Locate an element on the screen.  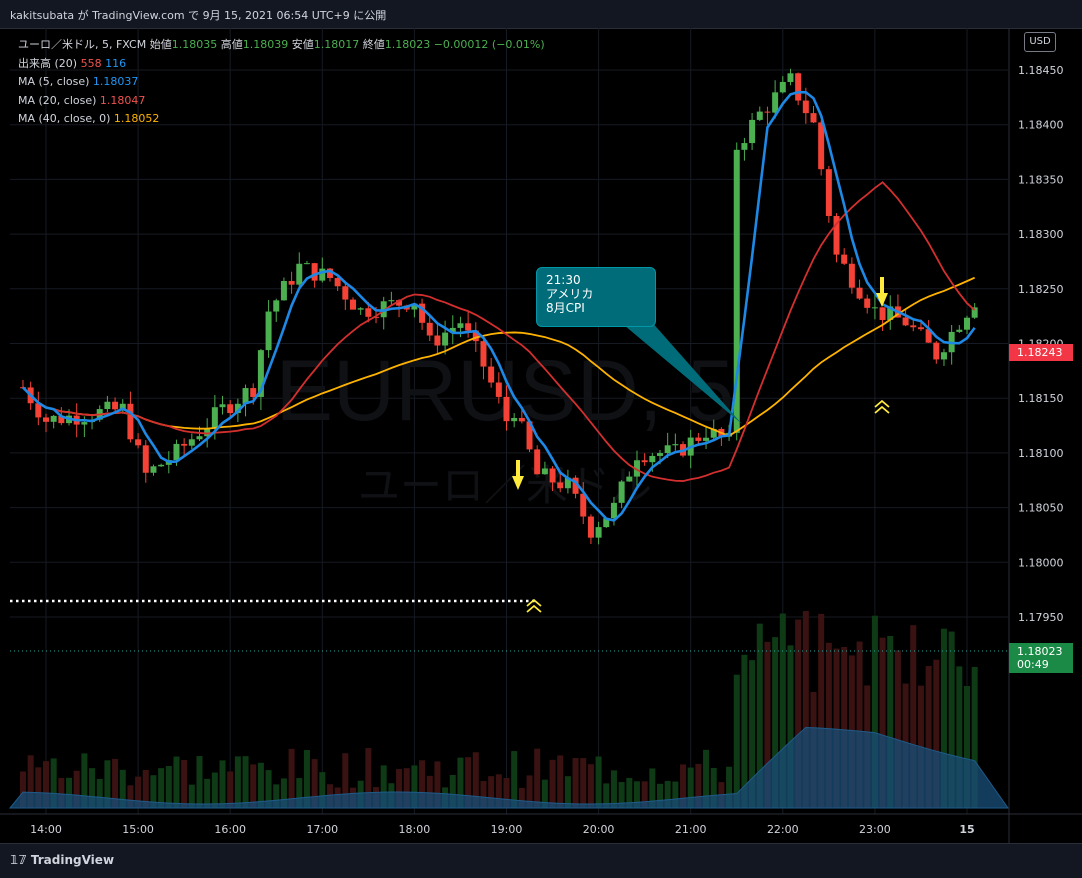
current-price-tag: 1.18243 is located at coordinates (1041, 352).